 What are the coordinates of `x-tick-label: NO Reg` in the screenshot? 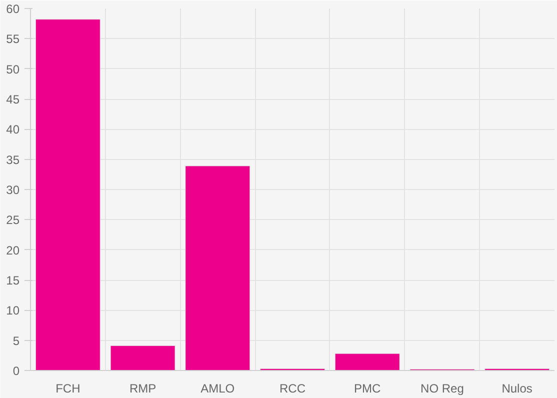 It's located at (442, 389).